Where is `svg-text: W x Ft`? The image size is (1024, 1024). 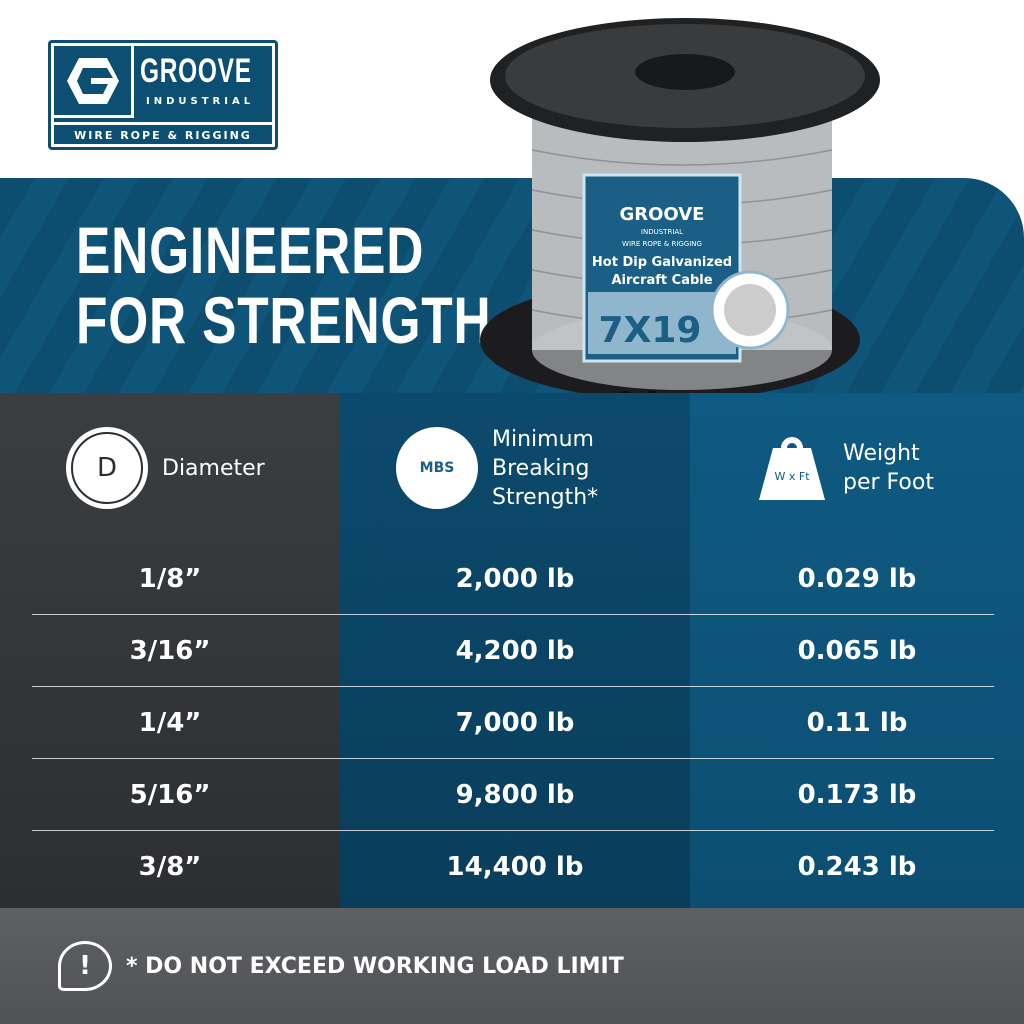 svg-text: W x Ft is located at coordinates (792, 476).